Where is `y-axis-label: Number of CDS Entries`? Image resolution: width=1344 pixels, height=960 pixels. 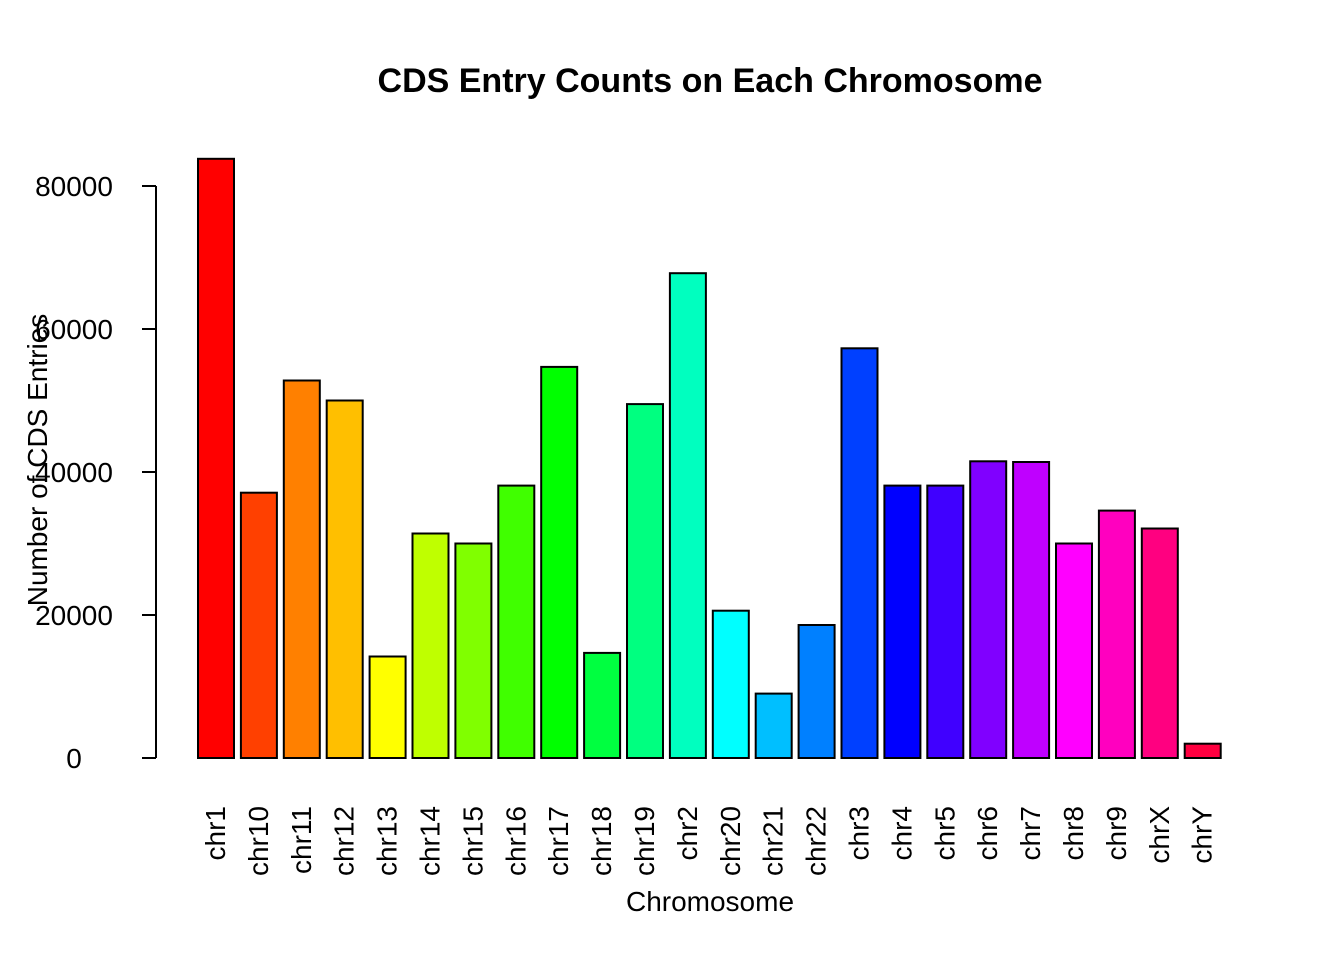
y-axis-label: Number of CDS Entries is located at coordinates (37, 460).